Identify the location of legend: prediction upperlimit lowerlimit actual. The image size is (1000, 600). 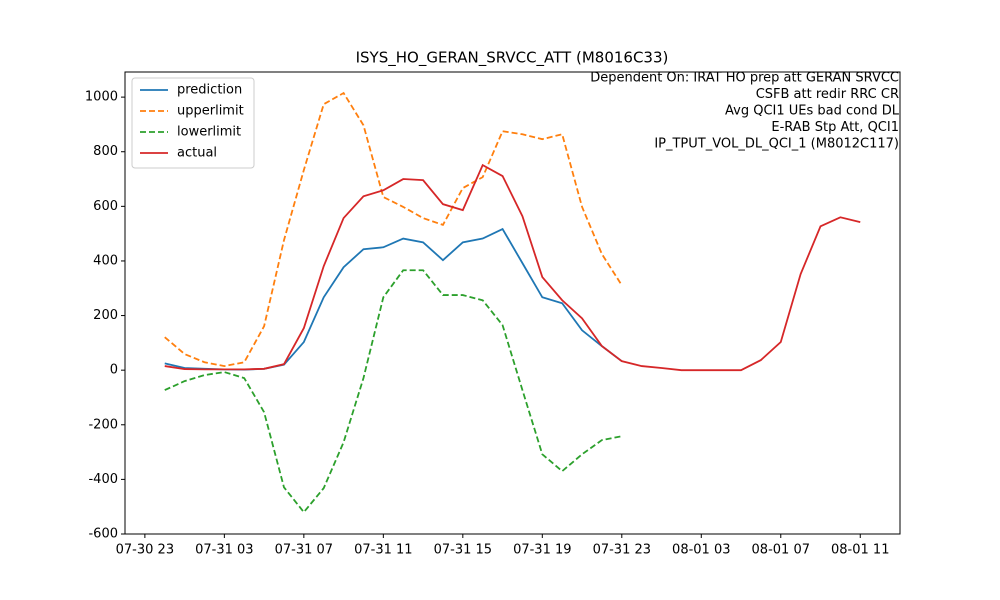
(193, 123).